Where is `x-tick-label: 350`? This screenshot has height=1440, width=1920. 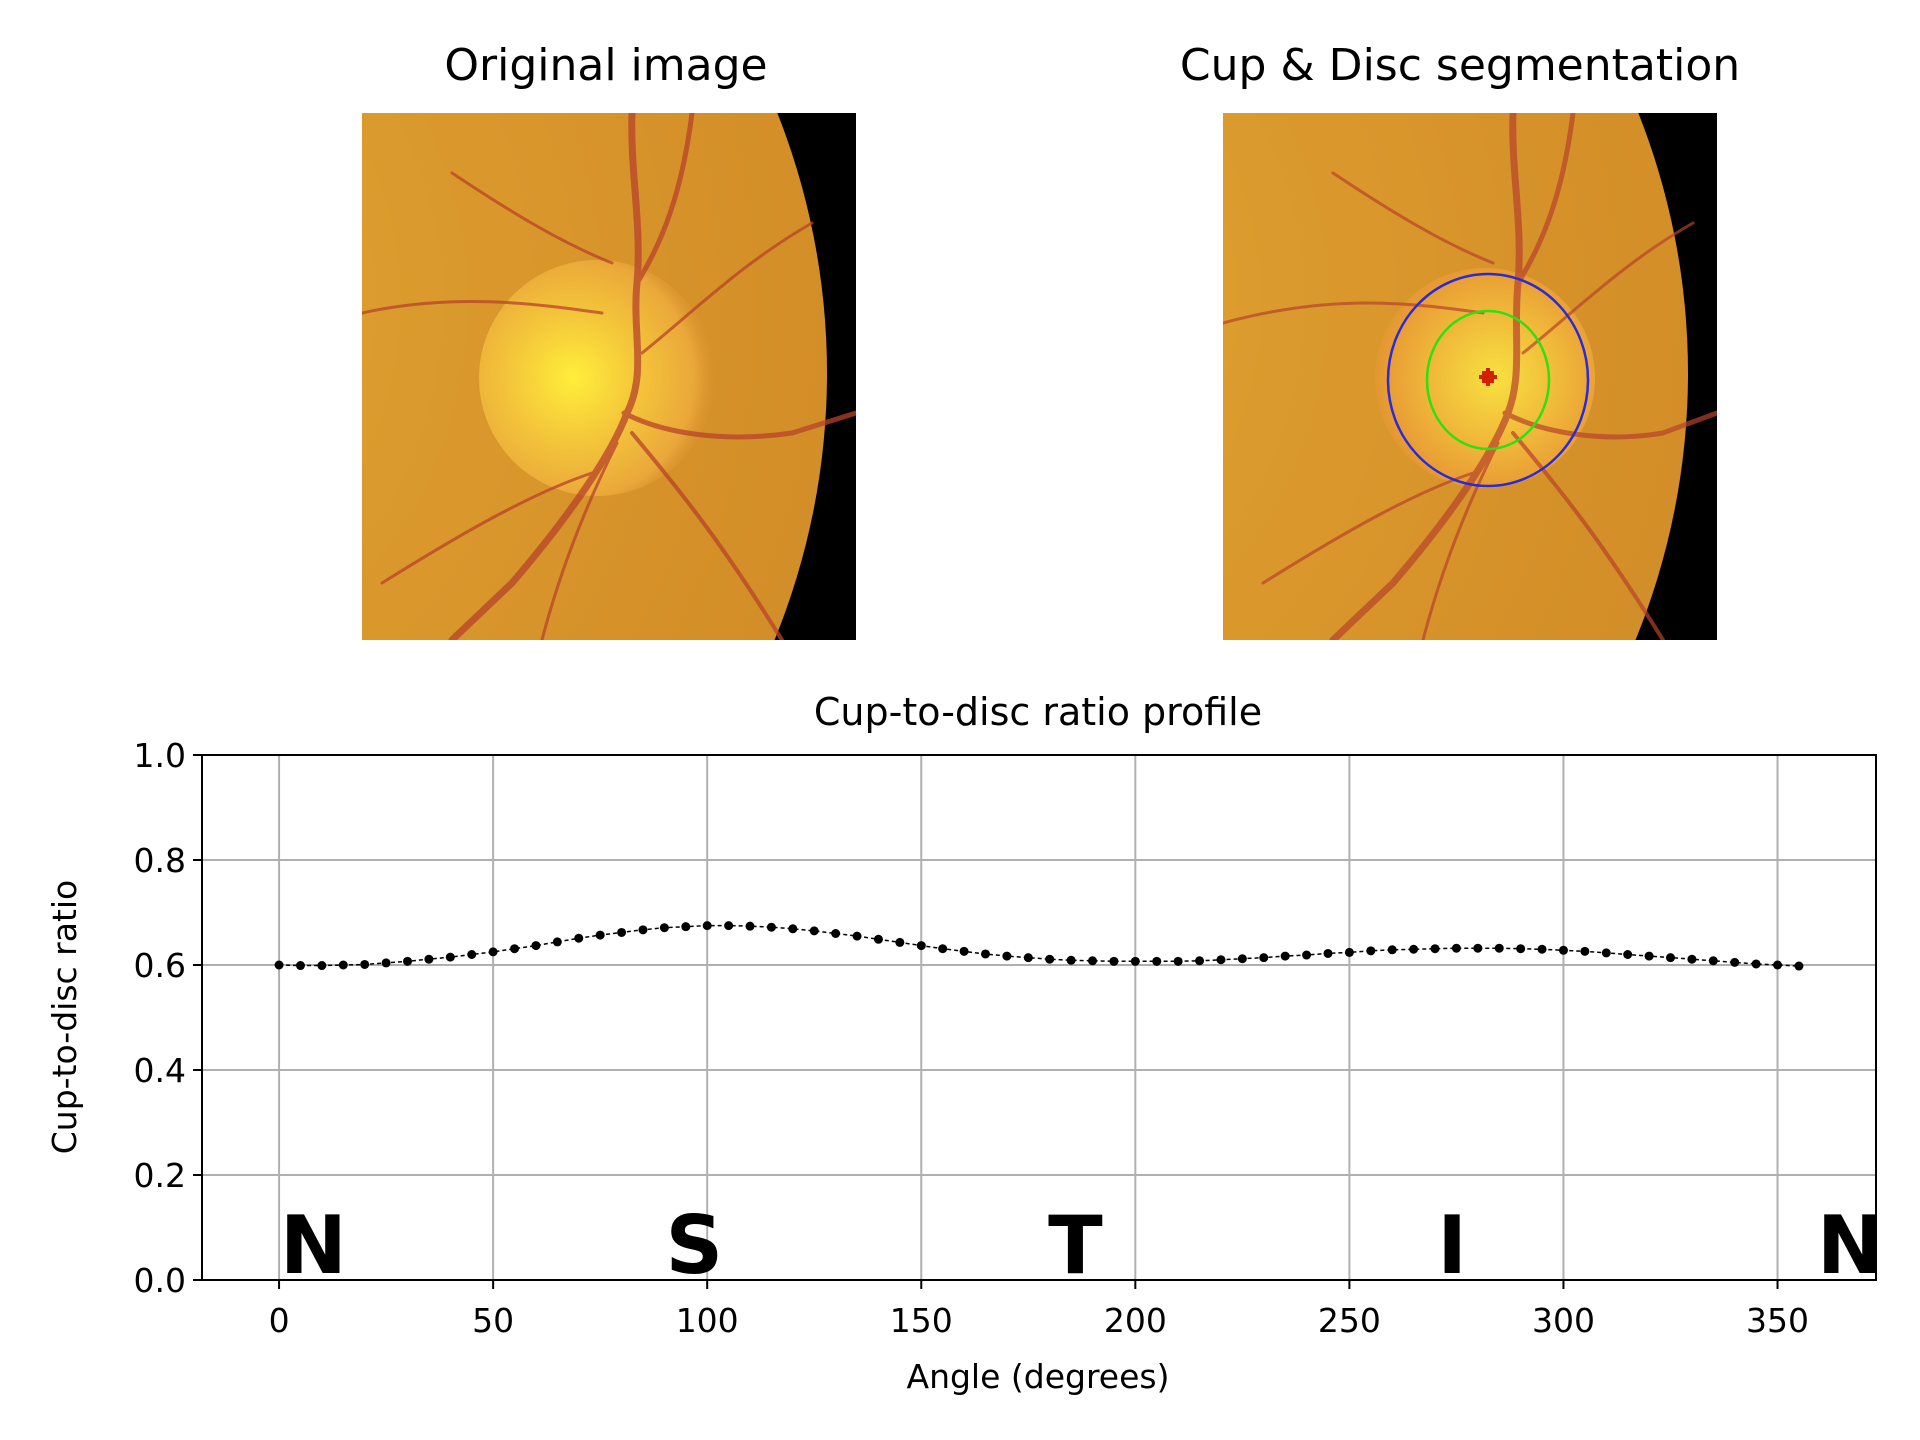
x-tick-label: 350 is located at coordinates (1777, 1320).